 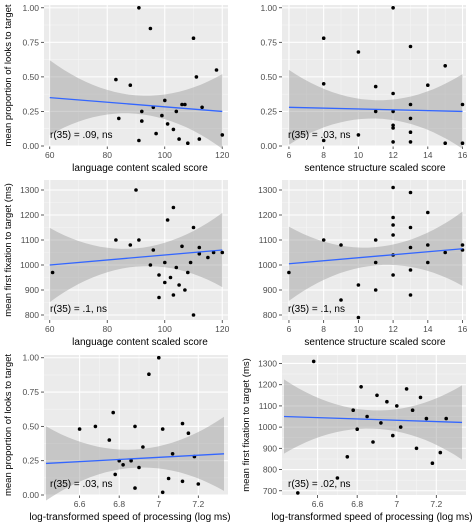 What do you see at coordinates (50, 155) in the screenshot?
I see `x-tick-label: 60` at bounding box center [50, 155].